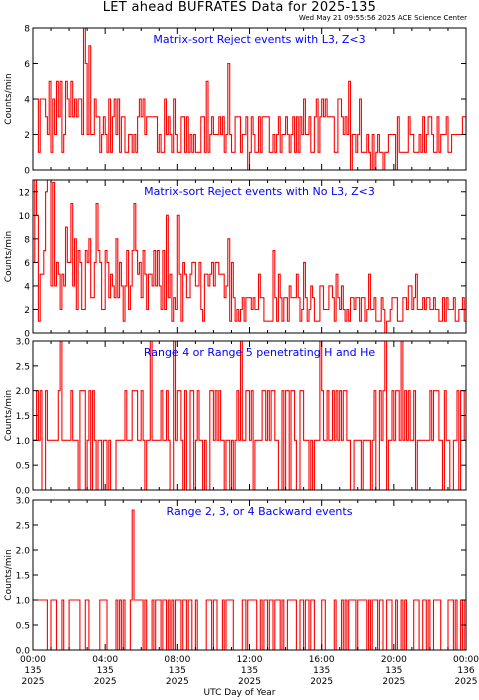 This screenshot has height=700, width=479. I want to click on x-tick-time: 20:00, so click(394, 660).